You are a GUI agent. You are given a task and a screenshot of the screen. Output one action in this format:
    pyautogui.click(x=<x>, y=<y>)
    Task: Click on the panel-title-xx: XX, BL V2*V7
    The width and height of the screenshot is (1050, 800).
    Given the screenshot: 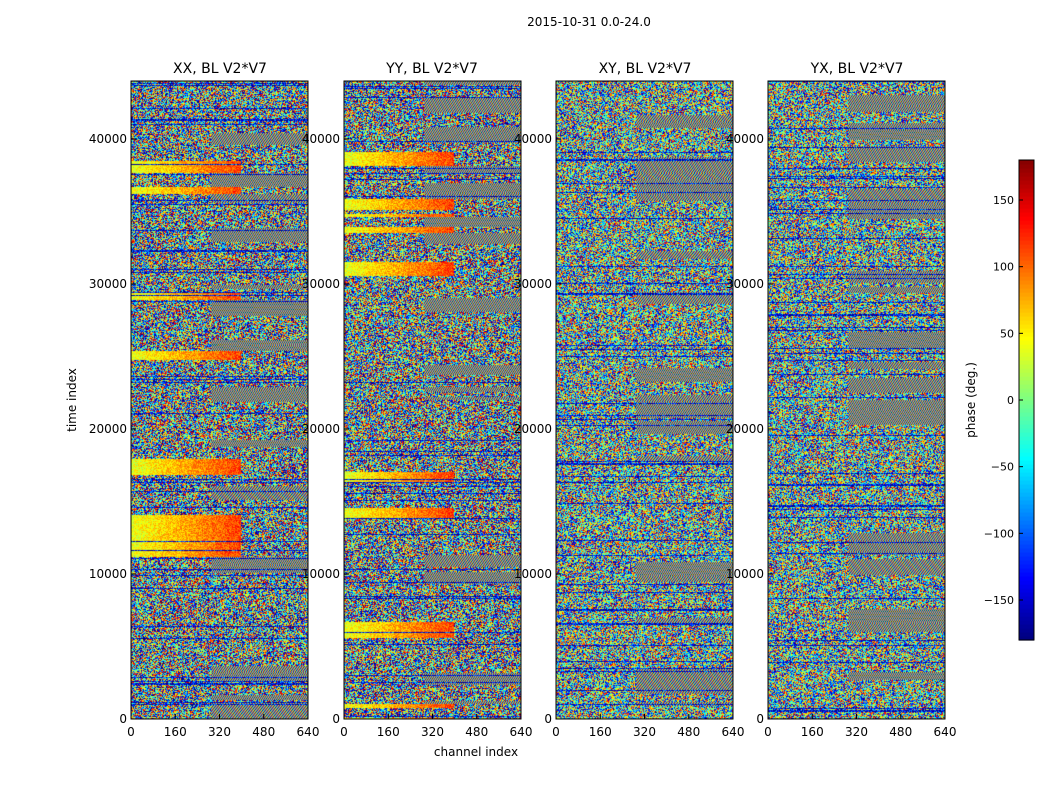 What is the action you would take?
    pyautogui.click(x=220, y=69)
    